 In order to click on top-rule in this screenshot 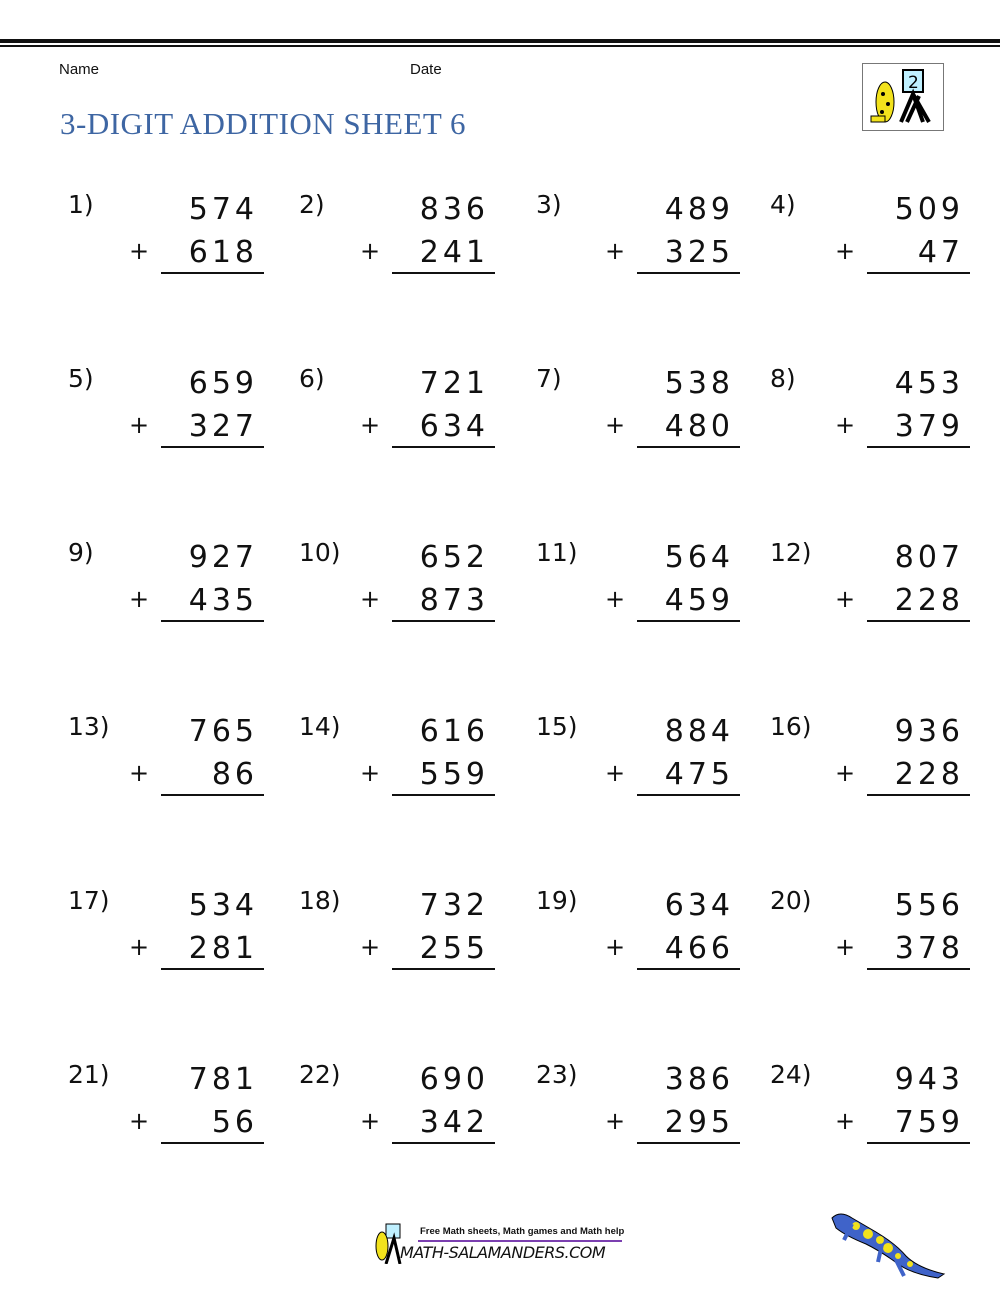, I will do `click(500, 41)`.